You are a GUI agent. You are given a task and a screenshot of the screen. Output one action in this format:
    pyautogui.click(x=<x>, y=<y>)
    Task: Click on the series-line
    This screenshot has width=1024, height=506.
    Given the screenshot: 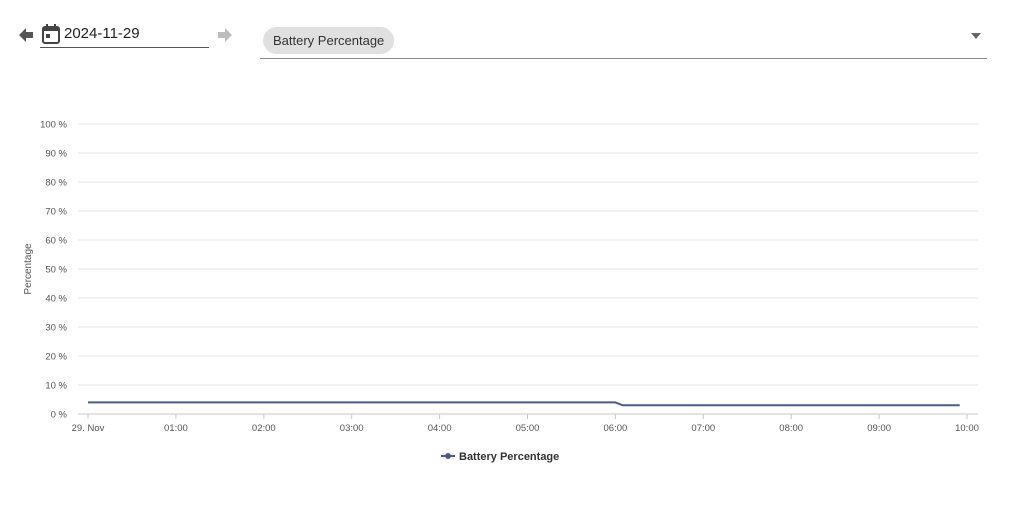 What is the action you would take?
    pyautogui.click(x=524, y=404)
    